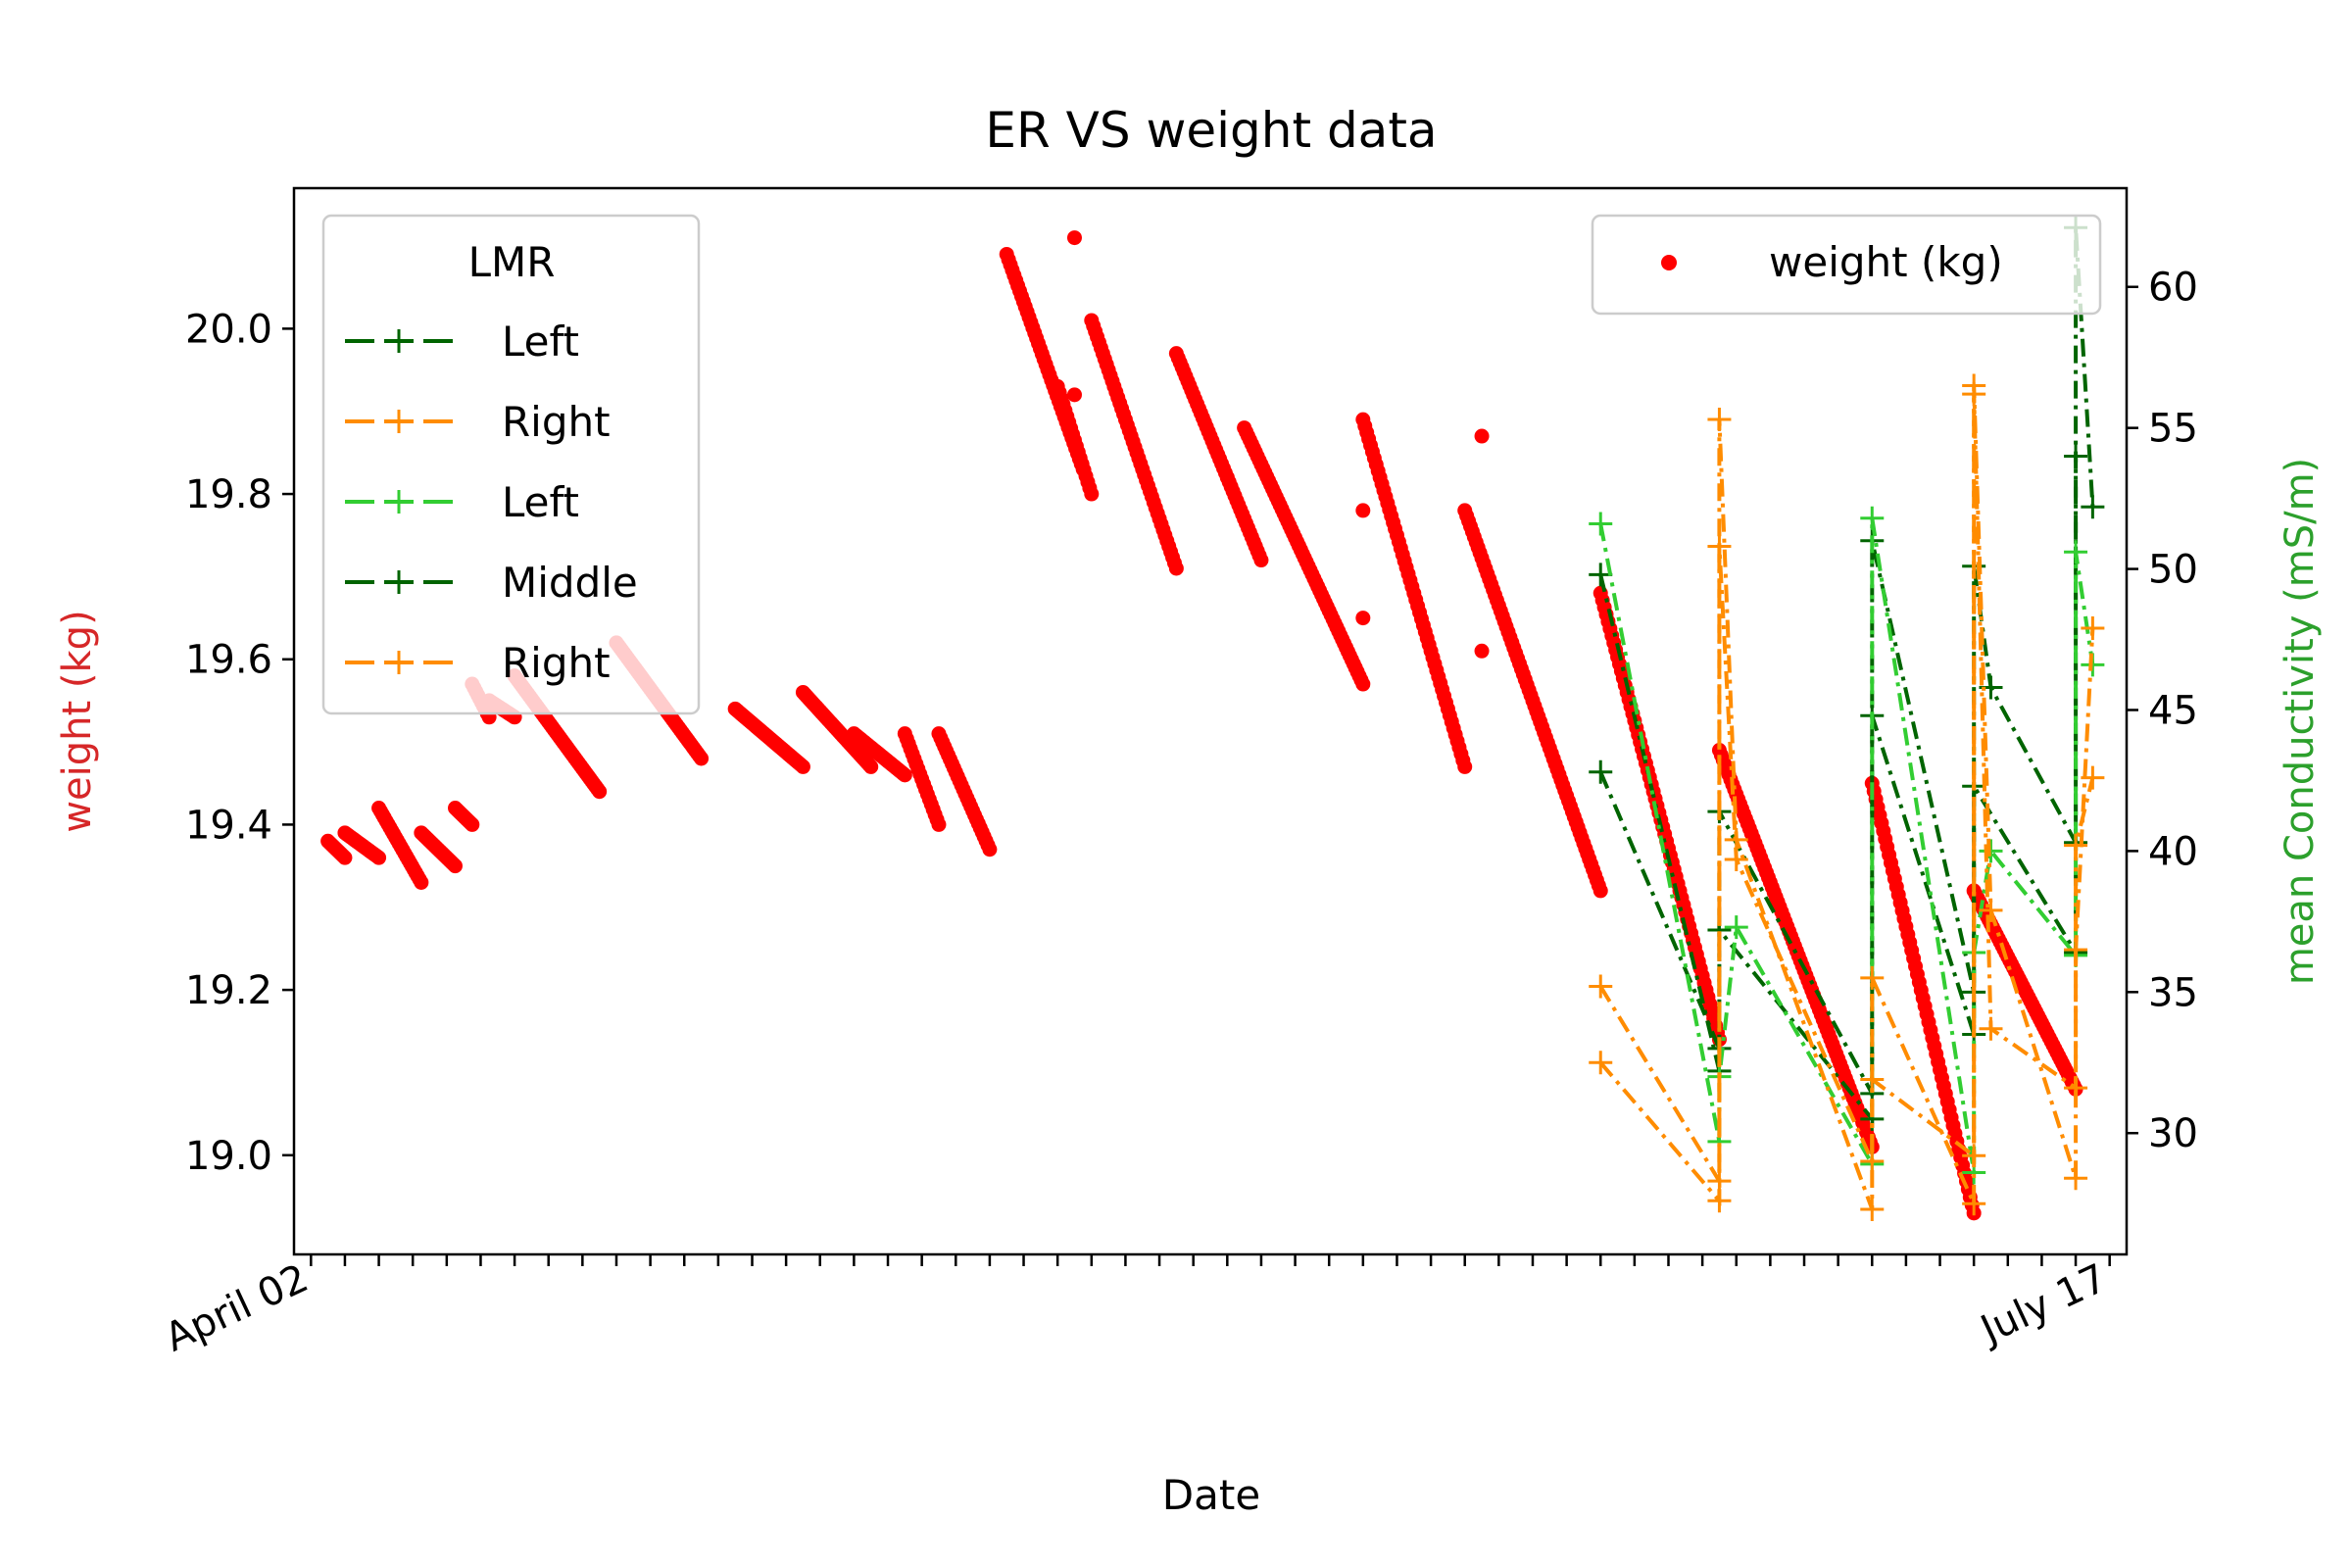 This screenshot has height=1568, width=2352. Describe the element at coordinates (570, 583) in the screenshot. I see `legend-lmr-label: Middle` at that location.